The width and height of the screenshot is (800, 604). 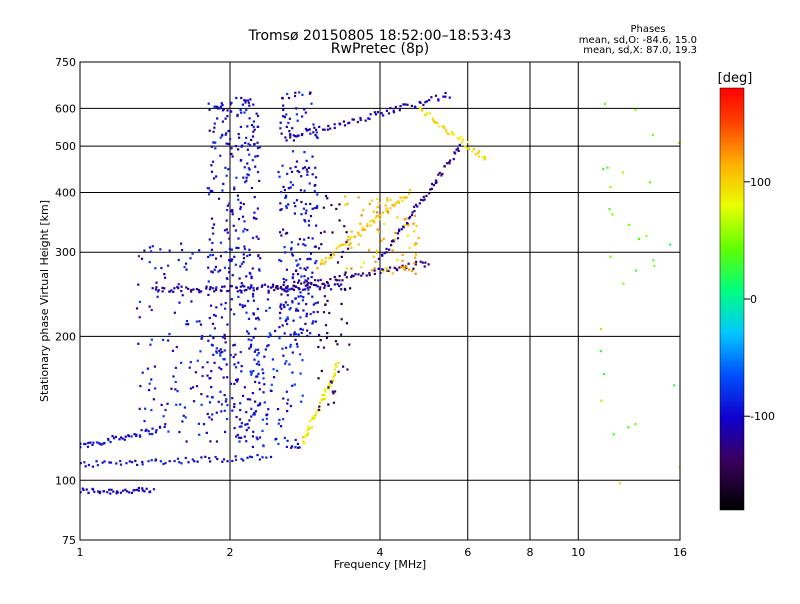 What do you see at coordinates (65, 480) in the screenshot?
I see `y-tick-label: 100` at bounding box center [65, 480].